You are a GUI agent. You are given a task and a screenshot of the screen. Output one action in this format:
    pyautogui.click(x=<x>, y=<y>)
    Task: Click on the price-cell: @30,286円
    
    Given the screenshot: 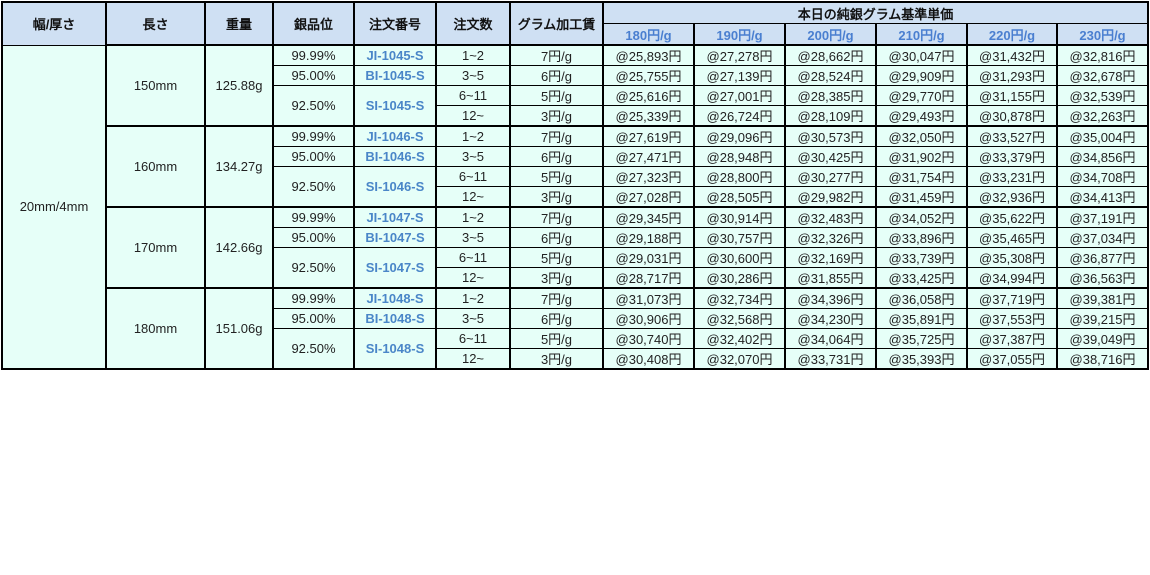 What is the action you would take?
    pyautogui.click(x=739, y=278)
    